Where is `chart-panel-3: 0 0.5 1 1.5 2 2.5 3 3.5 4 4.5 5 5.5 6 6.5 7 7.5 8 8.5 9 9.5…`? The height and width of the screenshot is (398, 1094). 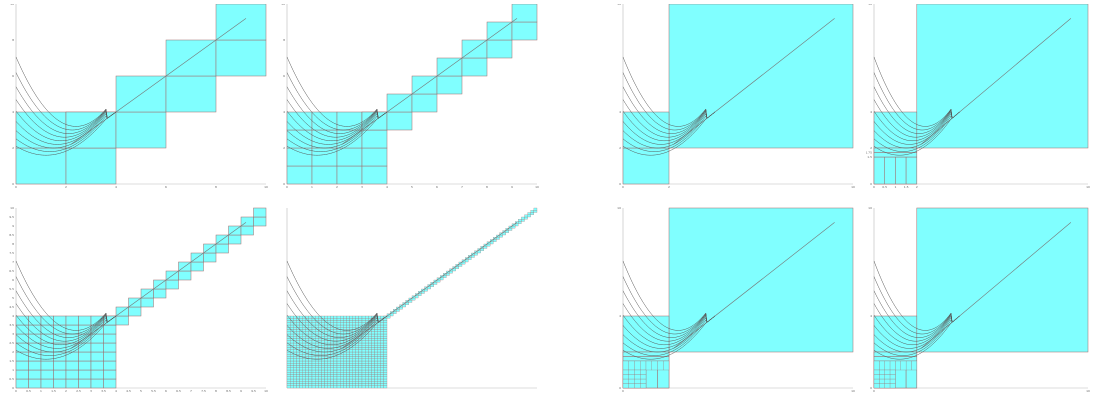
chart-panel-3: 0 0.5 1 1.5 2 2.5 3 3.5 4 4.5 5 5.5 6 6.5 7 7.5 8 8.5 9 9.5… is located at coordinates (138, 299).